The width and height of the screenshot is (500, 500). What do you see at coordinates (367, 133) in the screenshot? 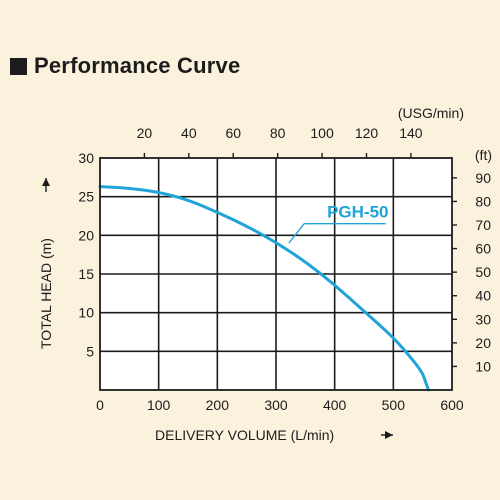
I see `top-tick-label: 120` at bounding box center [367, 133].